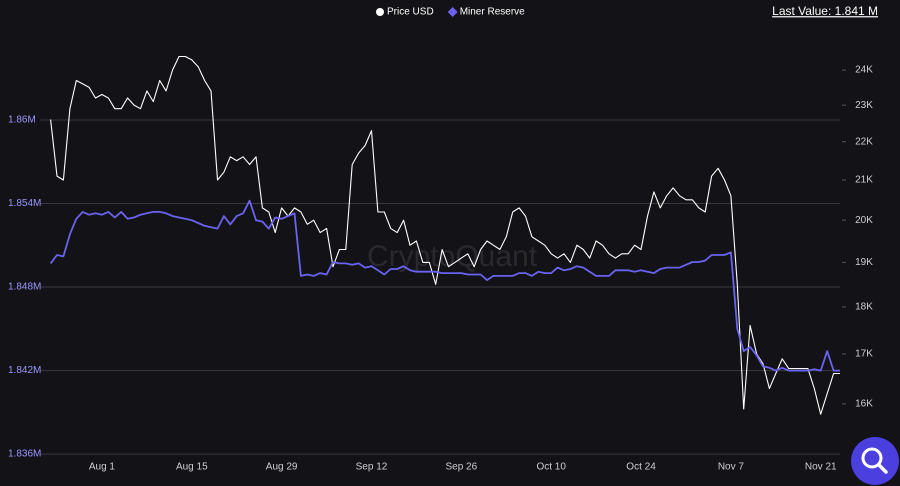 The width and height of the screenshot is (900, 486). I want to click on y2-tick-label: 18K, so click(864, 307).